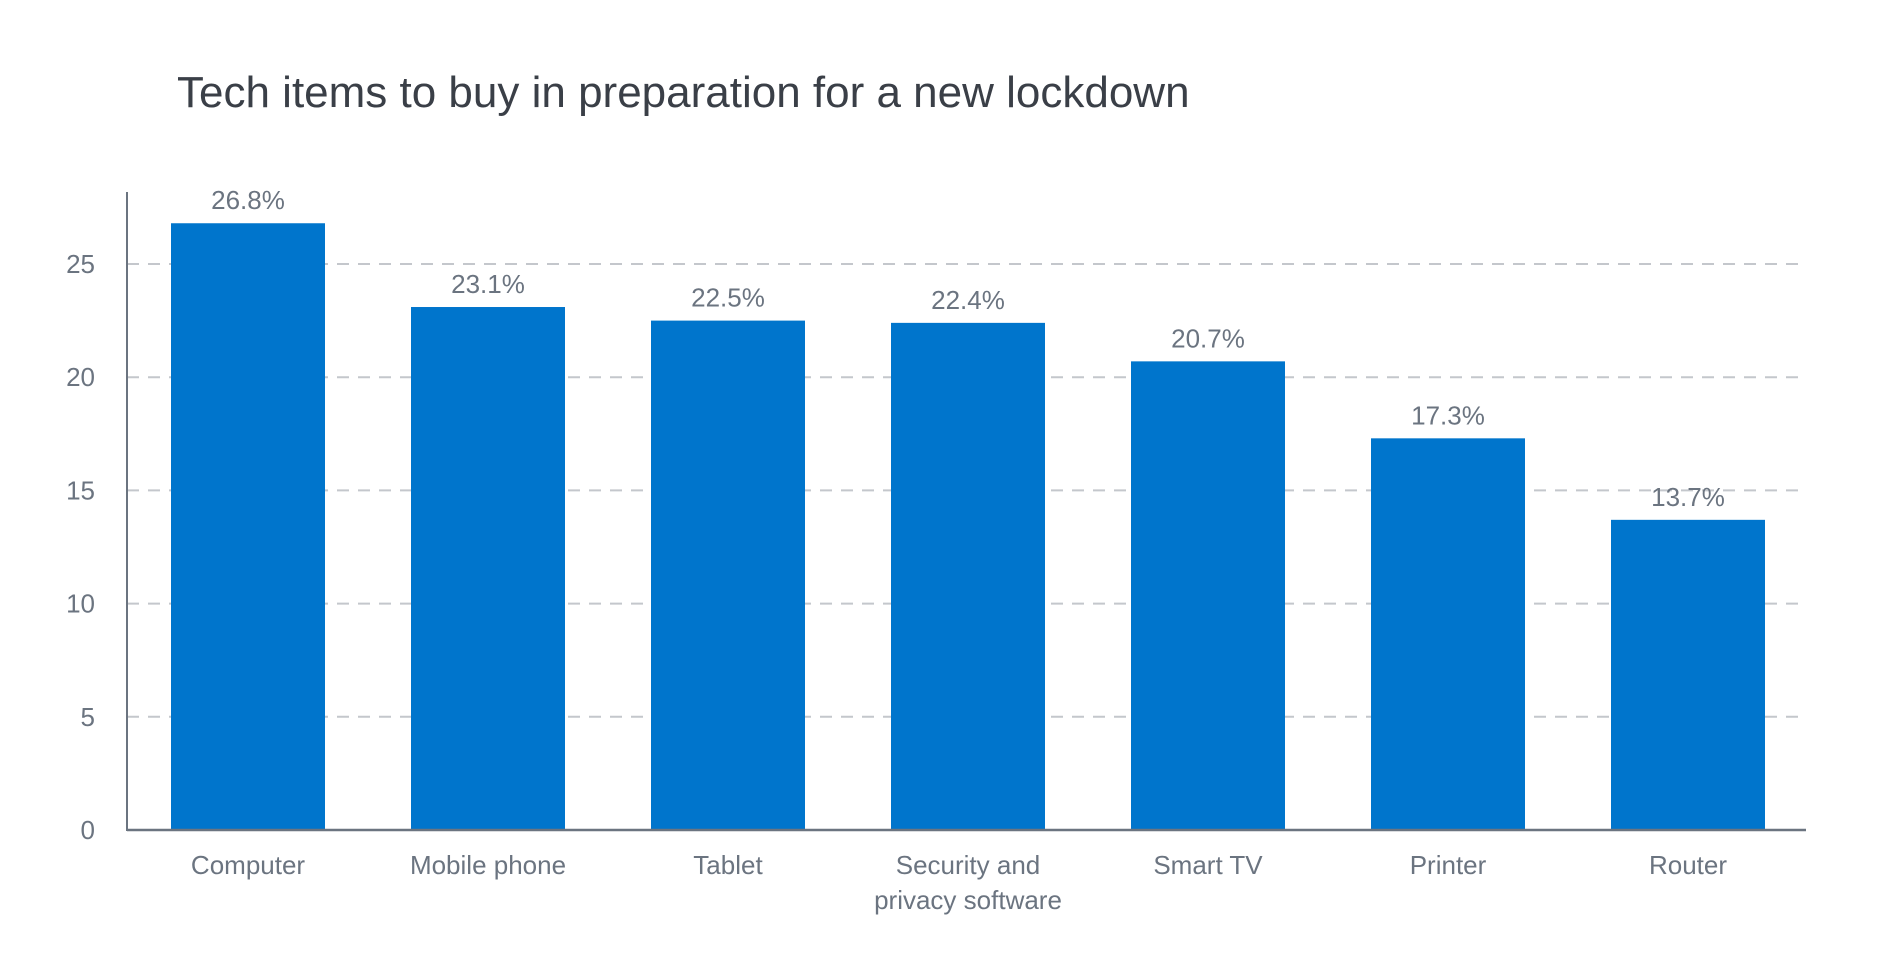 This screenshot has height=972, width=1880. What do you see at coordinates (248, 527) in the screenshot?
I see `bar-computer` at bounding box center [248, 527].